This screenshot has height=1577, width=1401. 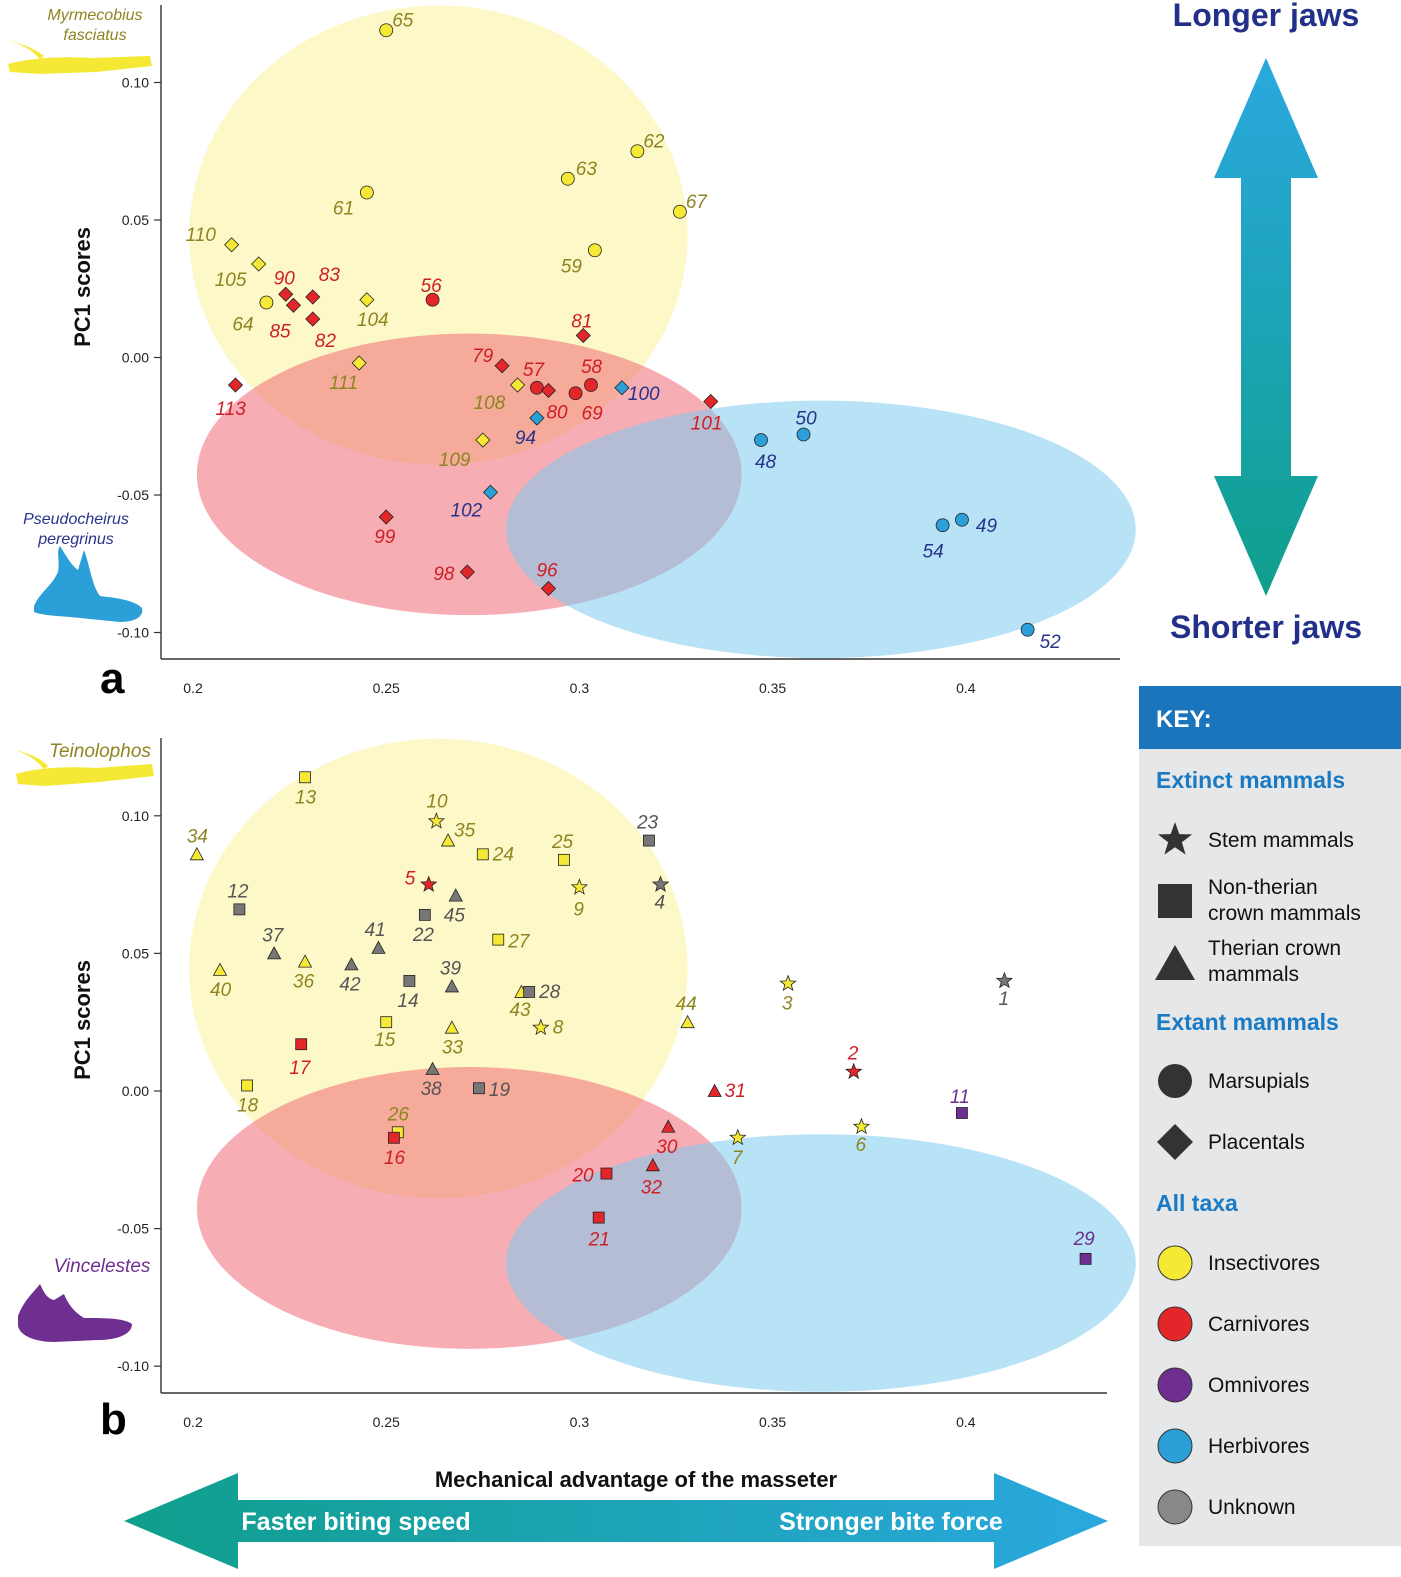 I want to click on panel-a-point-label-52: 52, so click(x=1051, y=642).